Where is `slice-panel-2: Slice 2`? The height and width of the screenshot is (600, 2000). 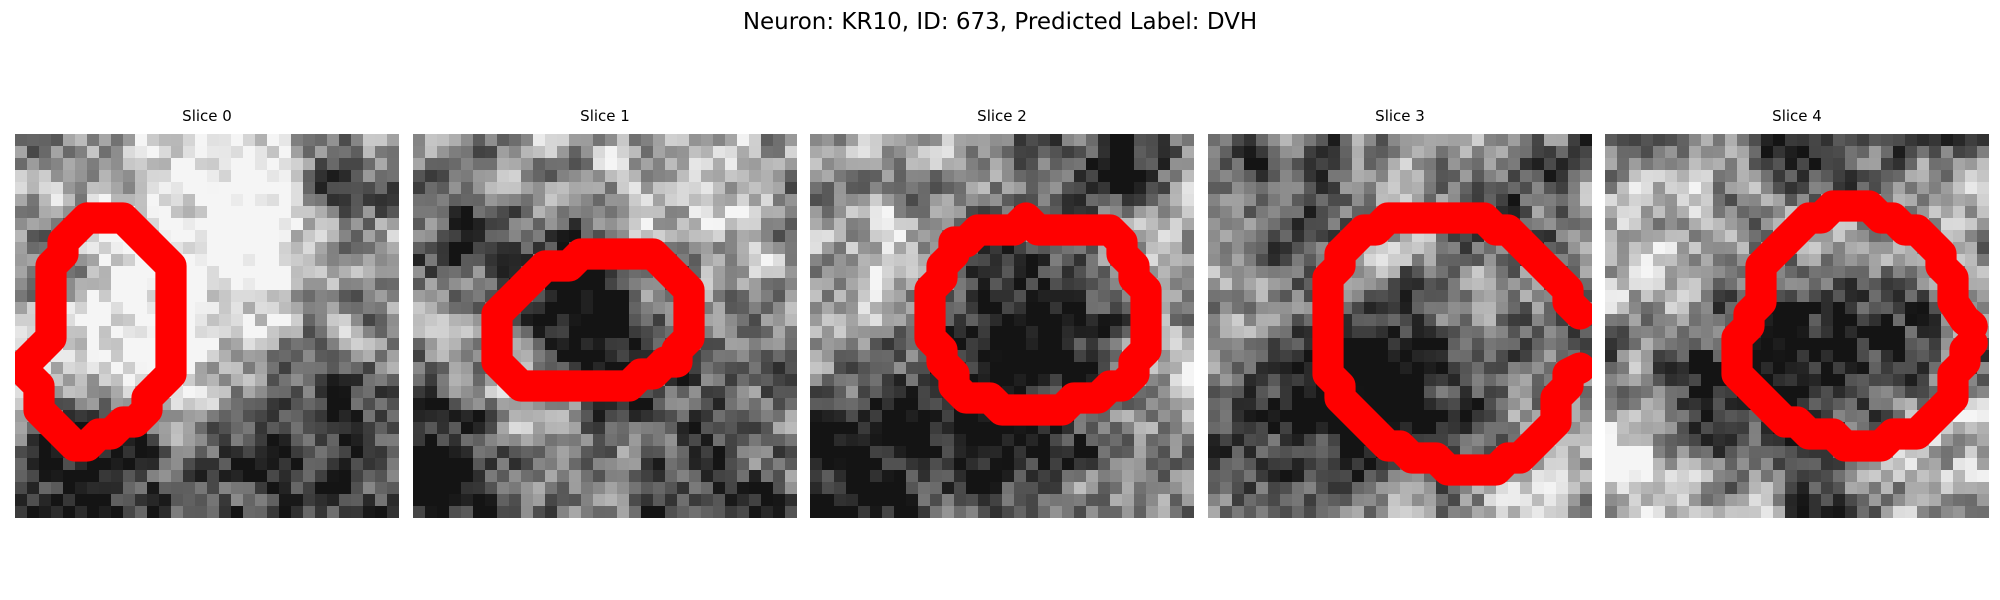 slice-panel-2: Slice 2 is located at coordinates (1002, 312).